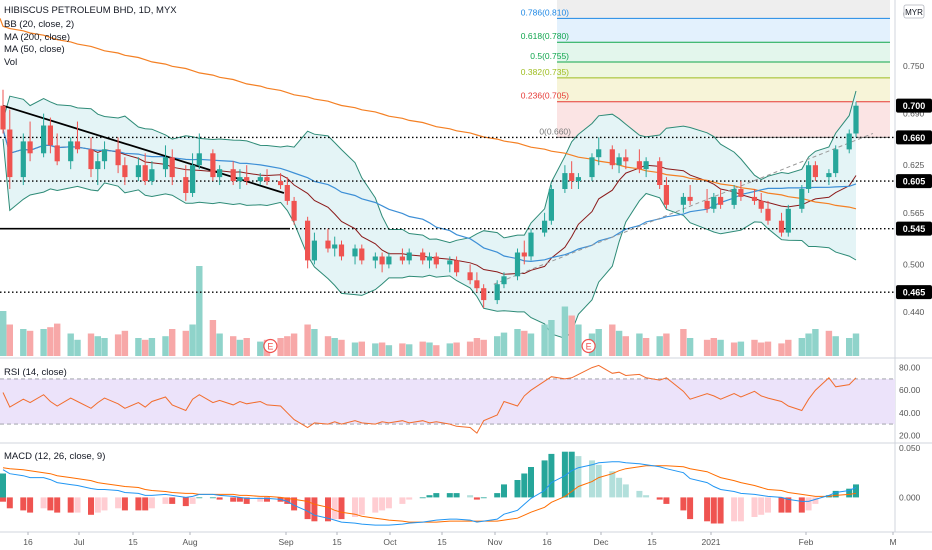 This screenshot has width=932, height=550. I want to click on indicator-bb-label: BB (20, close, 2), so click(39, 24).